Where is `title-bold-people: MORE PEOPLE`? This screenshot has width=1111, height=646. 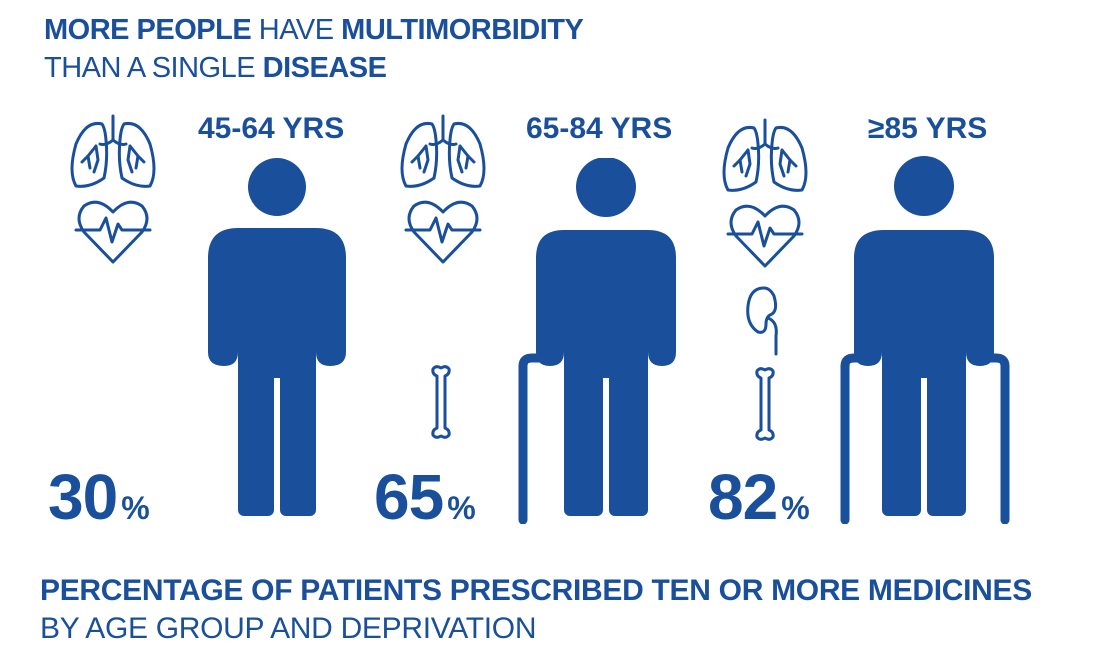
title-bold-people: MORE PEOPLE is located at coordinates (148, 30).